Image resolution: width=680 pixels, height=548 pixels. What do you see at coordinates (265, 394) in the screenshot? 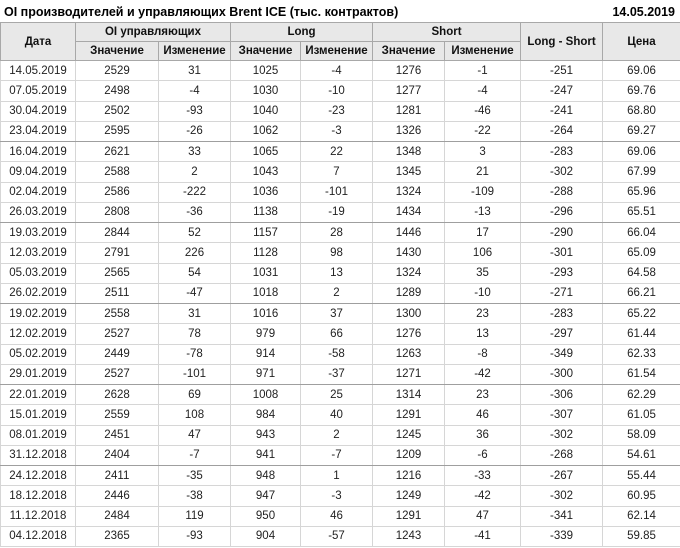
I see `cell-long-value: 1008` at bounding box center [265, 394].